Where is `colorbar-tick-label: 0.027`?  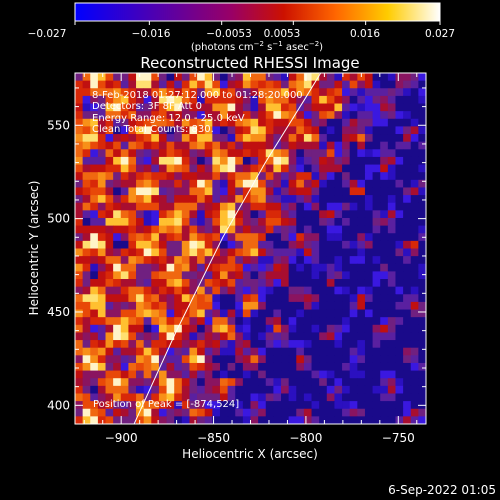
colorbar-tick-label: 0.027 is located at coordinates (440, 34).